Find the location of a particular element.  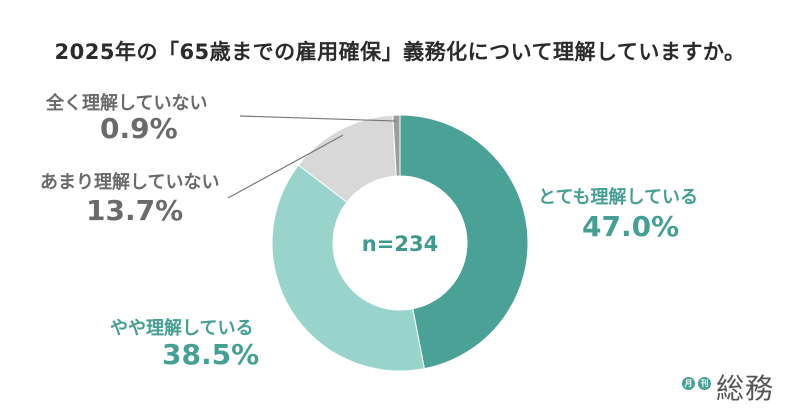

label-name-none: 全く理解していない is located at coordinates (127, 103).